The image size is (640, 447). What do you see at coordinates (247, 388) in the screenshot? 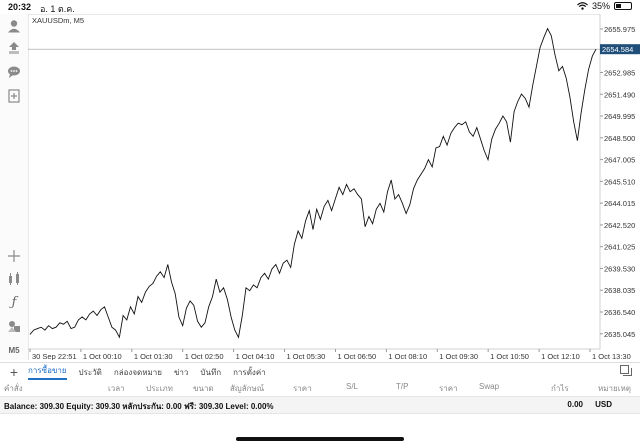
I see `col-symbol: สัญลักษณ์` at bounding box center [247, 388].